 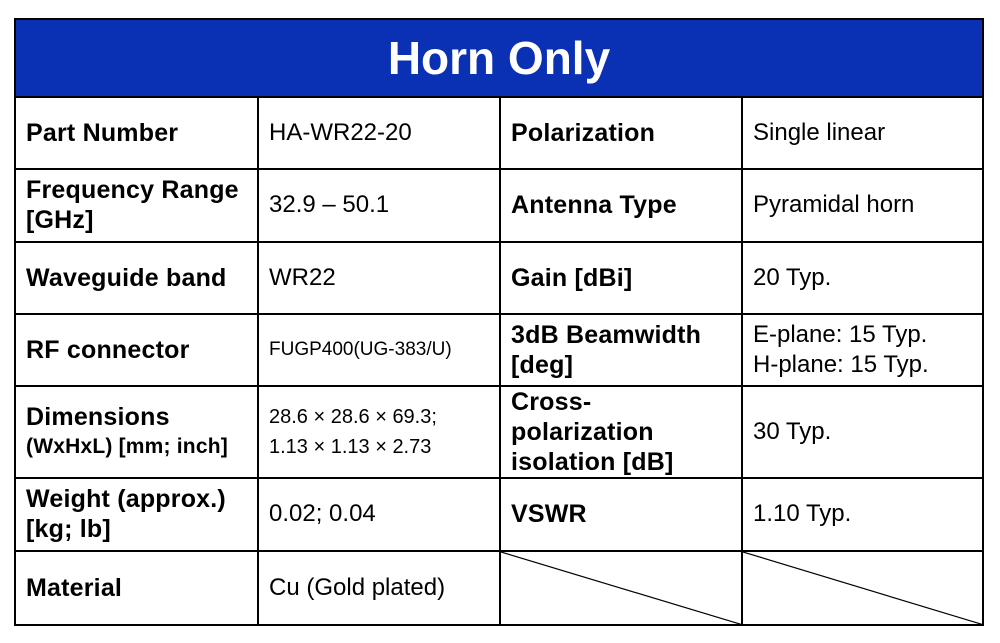 I want to click on value-vswr: 1.10 Typ., so click(x=862, y=515).